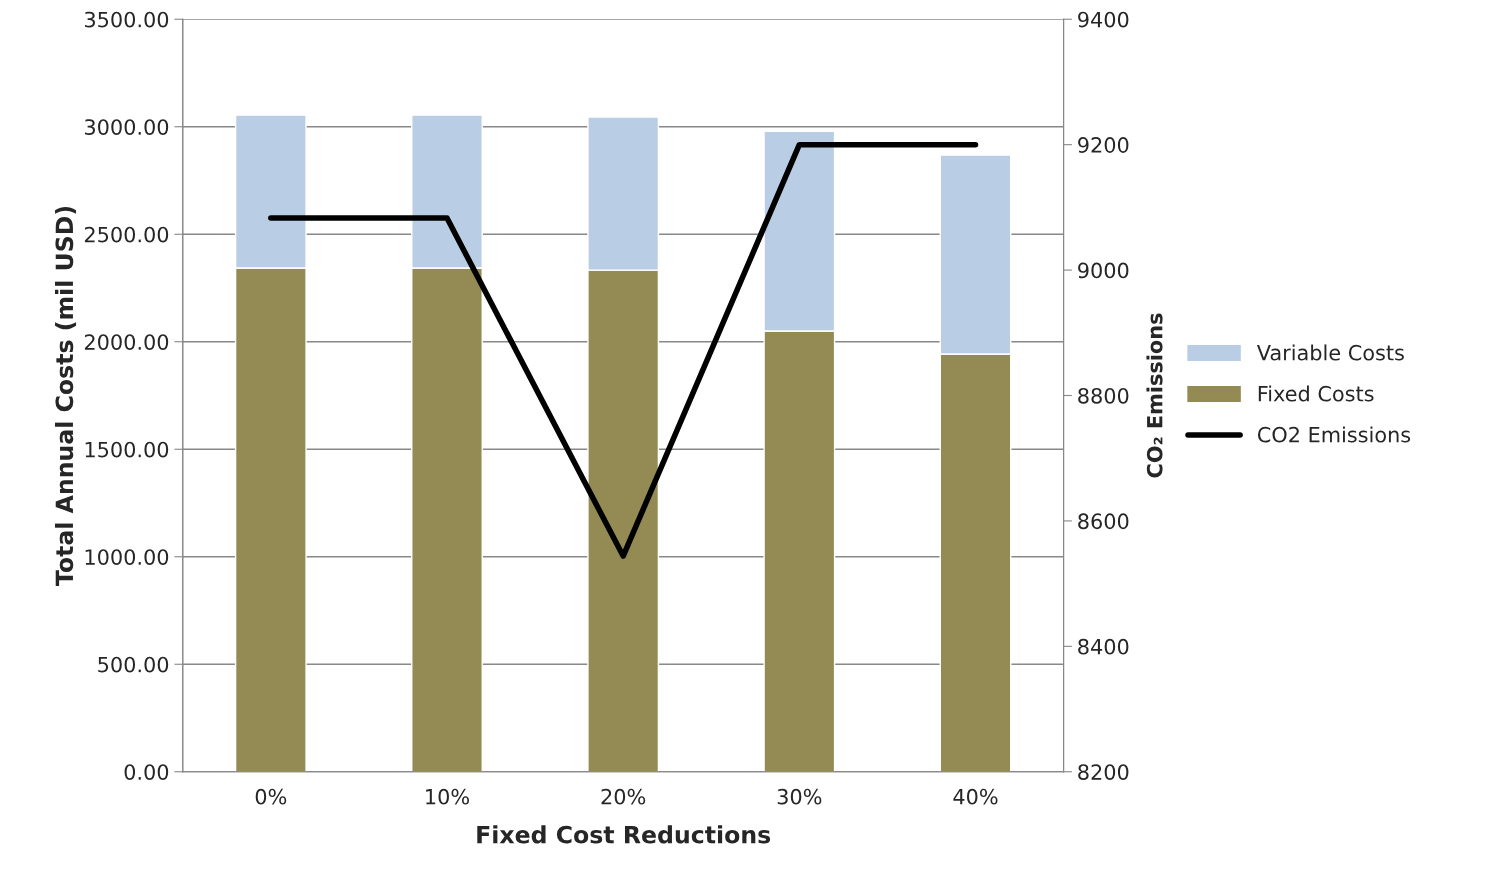 The width and height of the screenshot is (1498, 875). I want to click on y-tick-label: 0.00, so click(146, 772).